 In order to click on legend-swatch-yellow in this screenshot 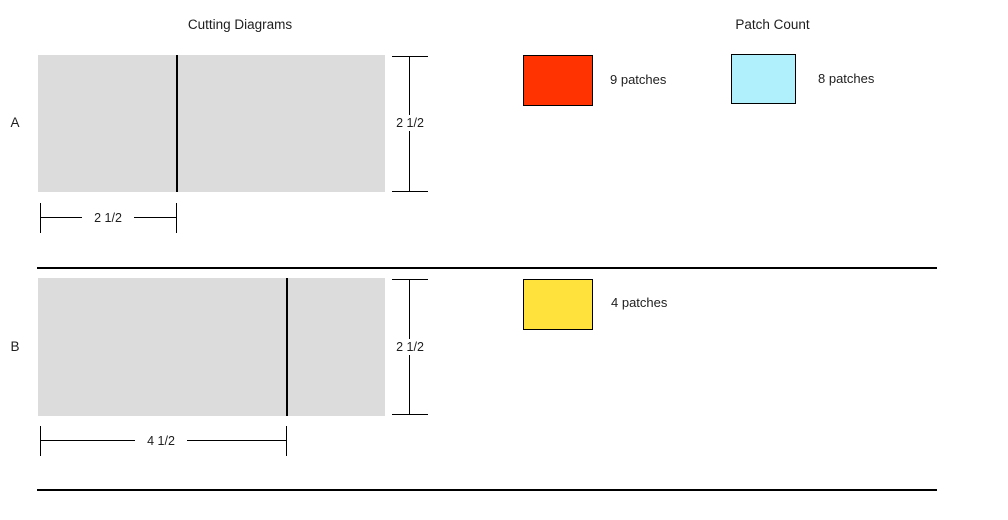, I will do `click(558, 304)`.